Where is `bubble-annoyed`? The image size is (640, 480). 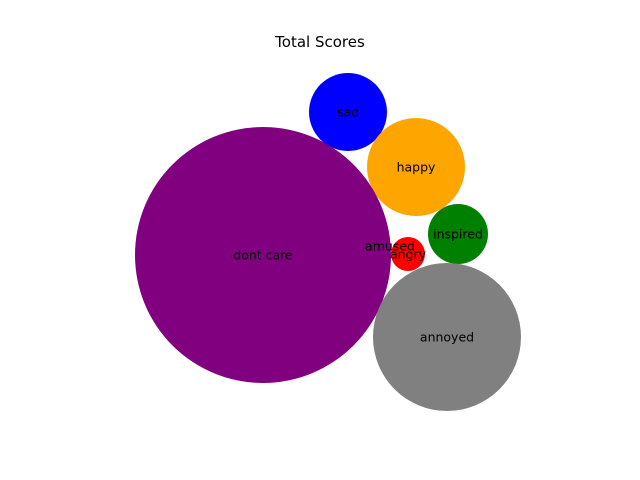
bubble-annoyed is located at coordinates (447, 337).